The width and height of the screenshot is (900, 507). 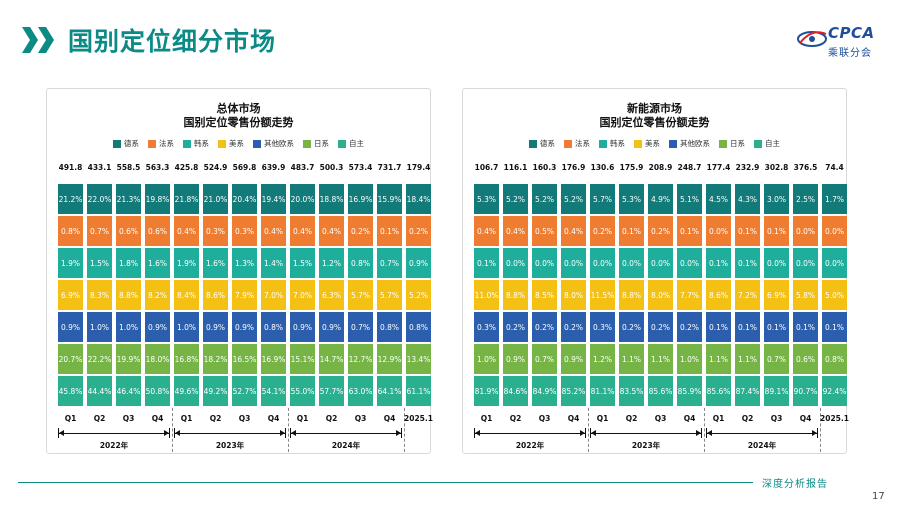 I want to click on chart-title: 新能源市场, so click(x=654, y=108).